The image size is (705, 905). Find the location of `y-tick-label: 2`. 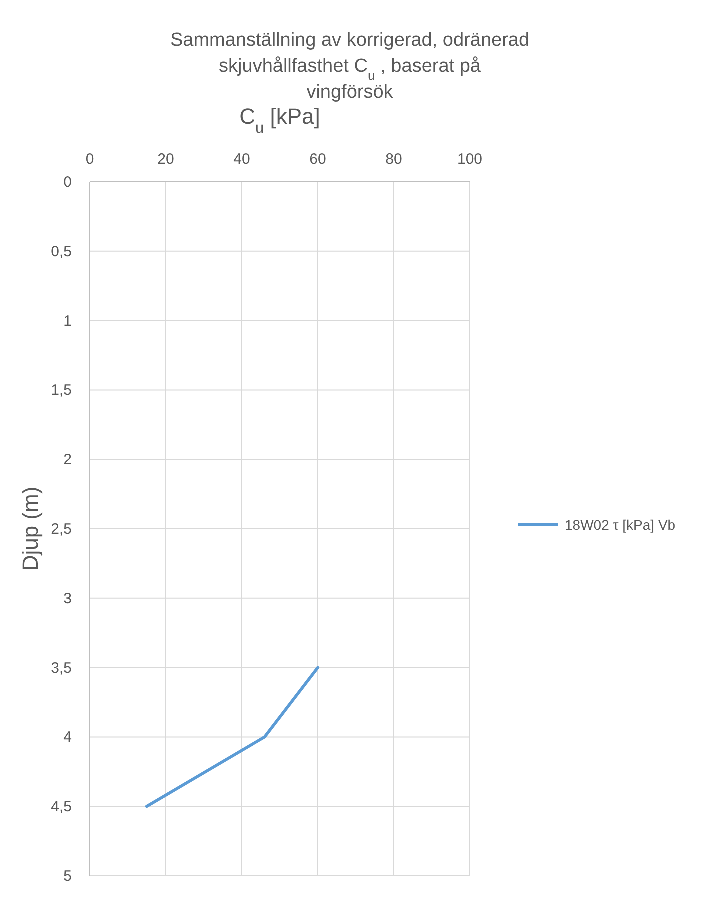

y-tick-label: 2 is located at coordinates (68, 460).